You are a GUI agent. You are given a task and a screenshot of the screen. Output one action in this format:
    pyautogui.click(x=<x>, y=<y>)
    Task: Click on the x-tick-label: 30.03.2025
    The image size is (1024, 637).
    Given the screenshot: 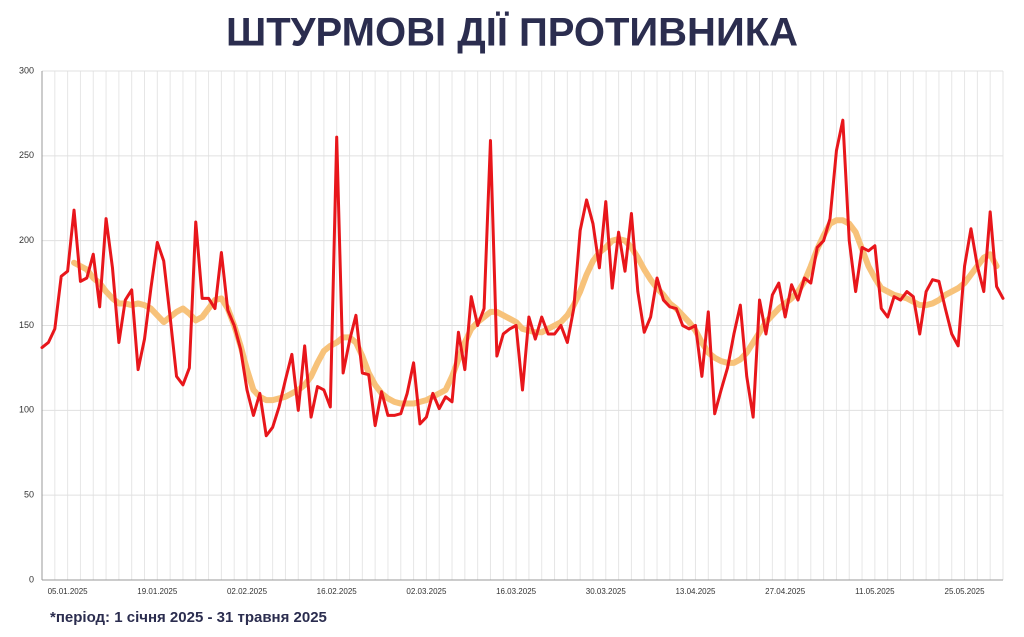 What is the action you would take?
    pyautogui.click(x=606, y=591)
    